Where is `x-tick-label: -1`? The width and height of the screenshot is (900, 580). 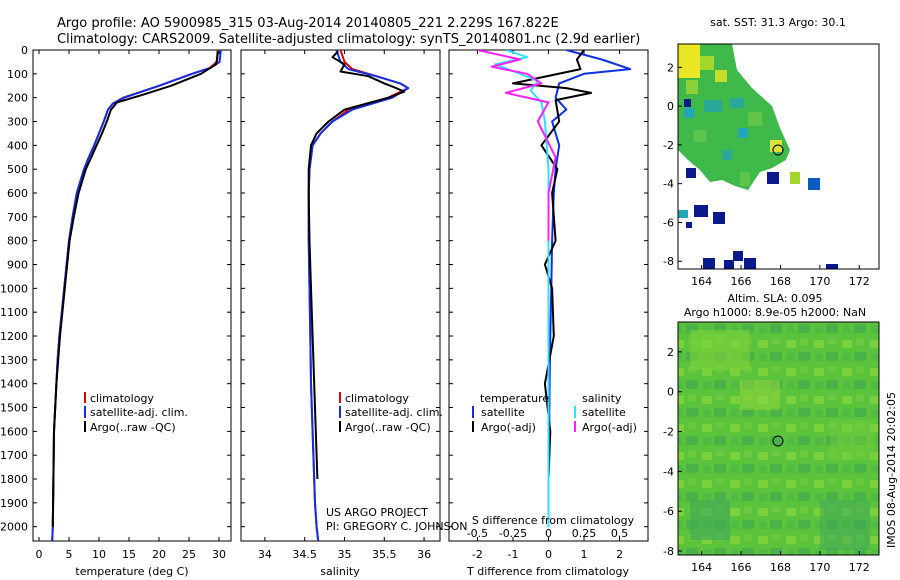 x-tick-label: -1 is located at coordinates (512, 554).